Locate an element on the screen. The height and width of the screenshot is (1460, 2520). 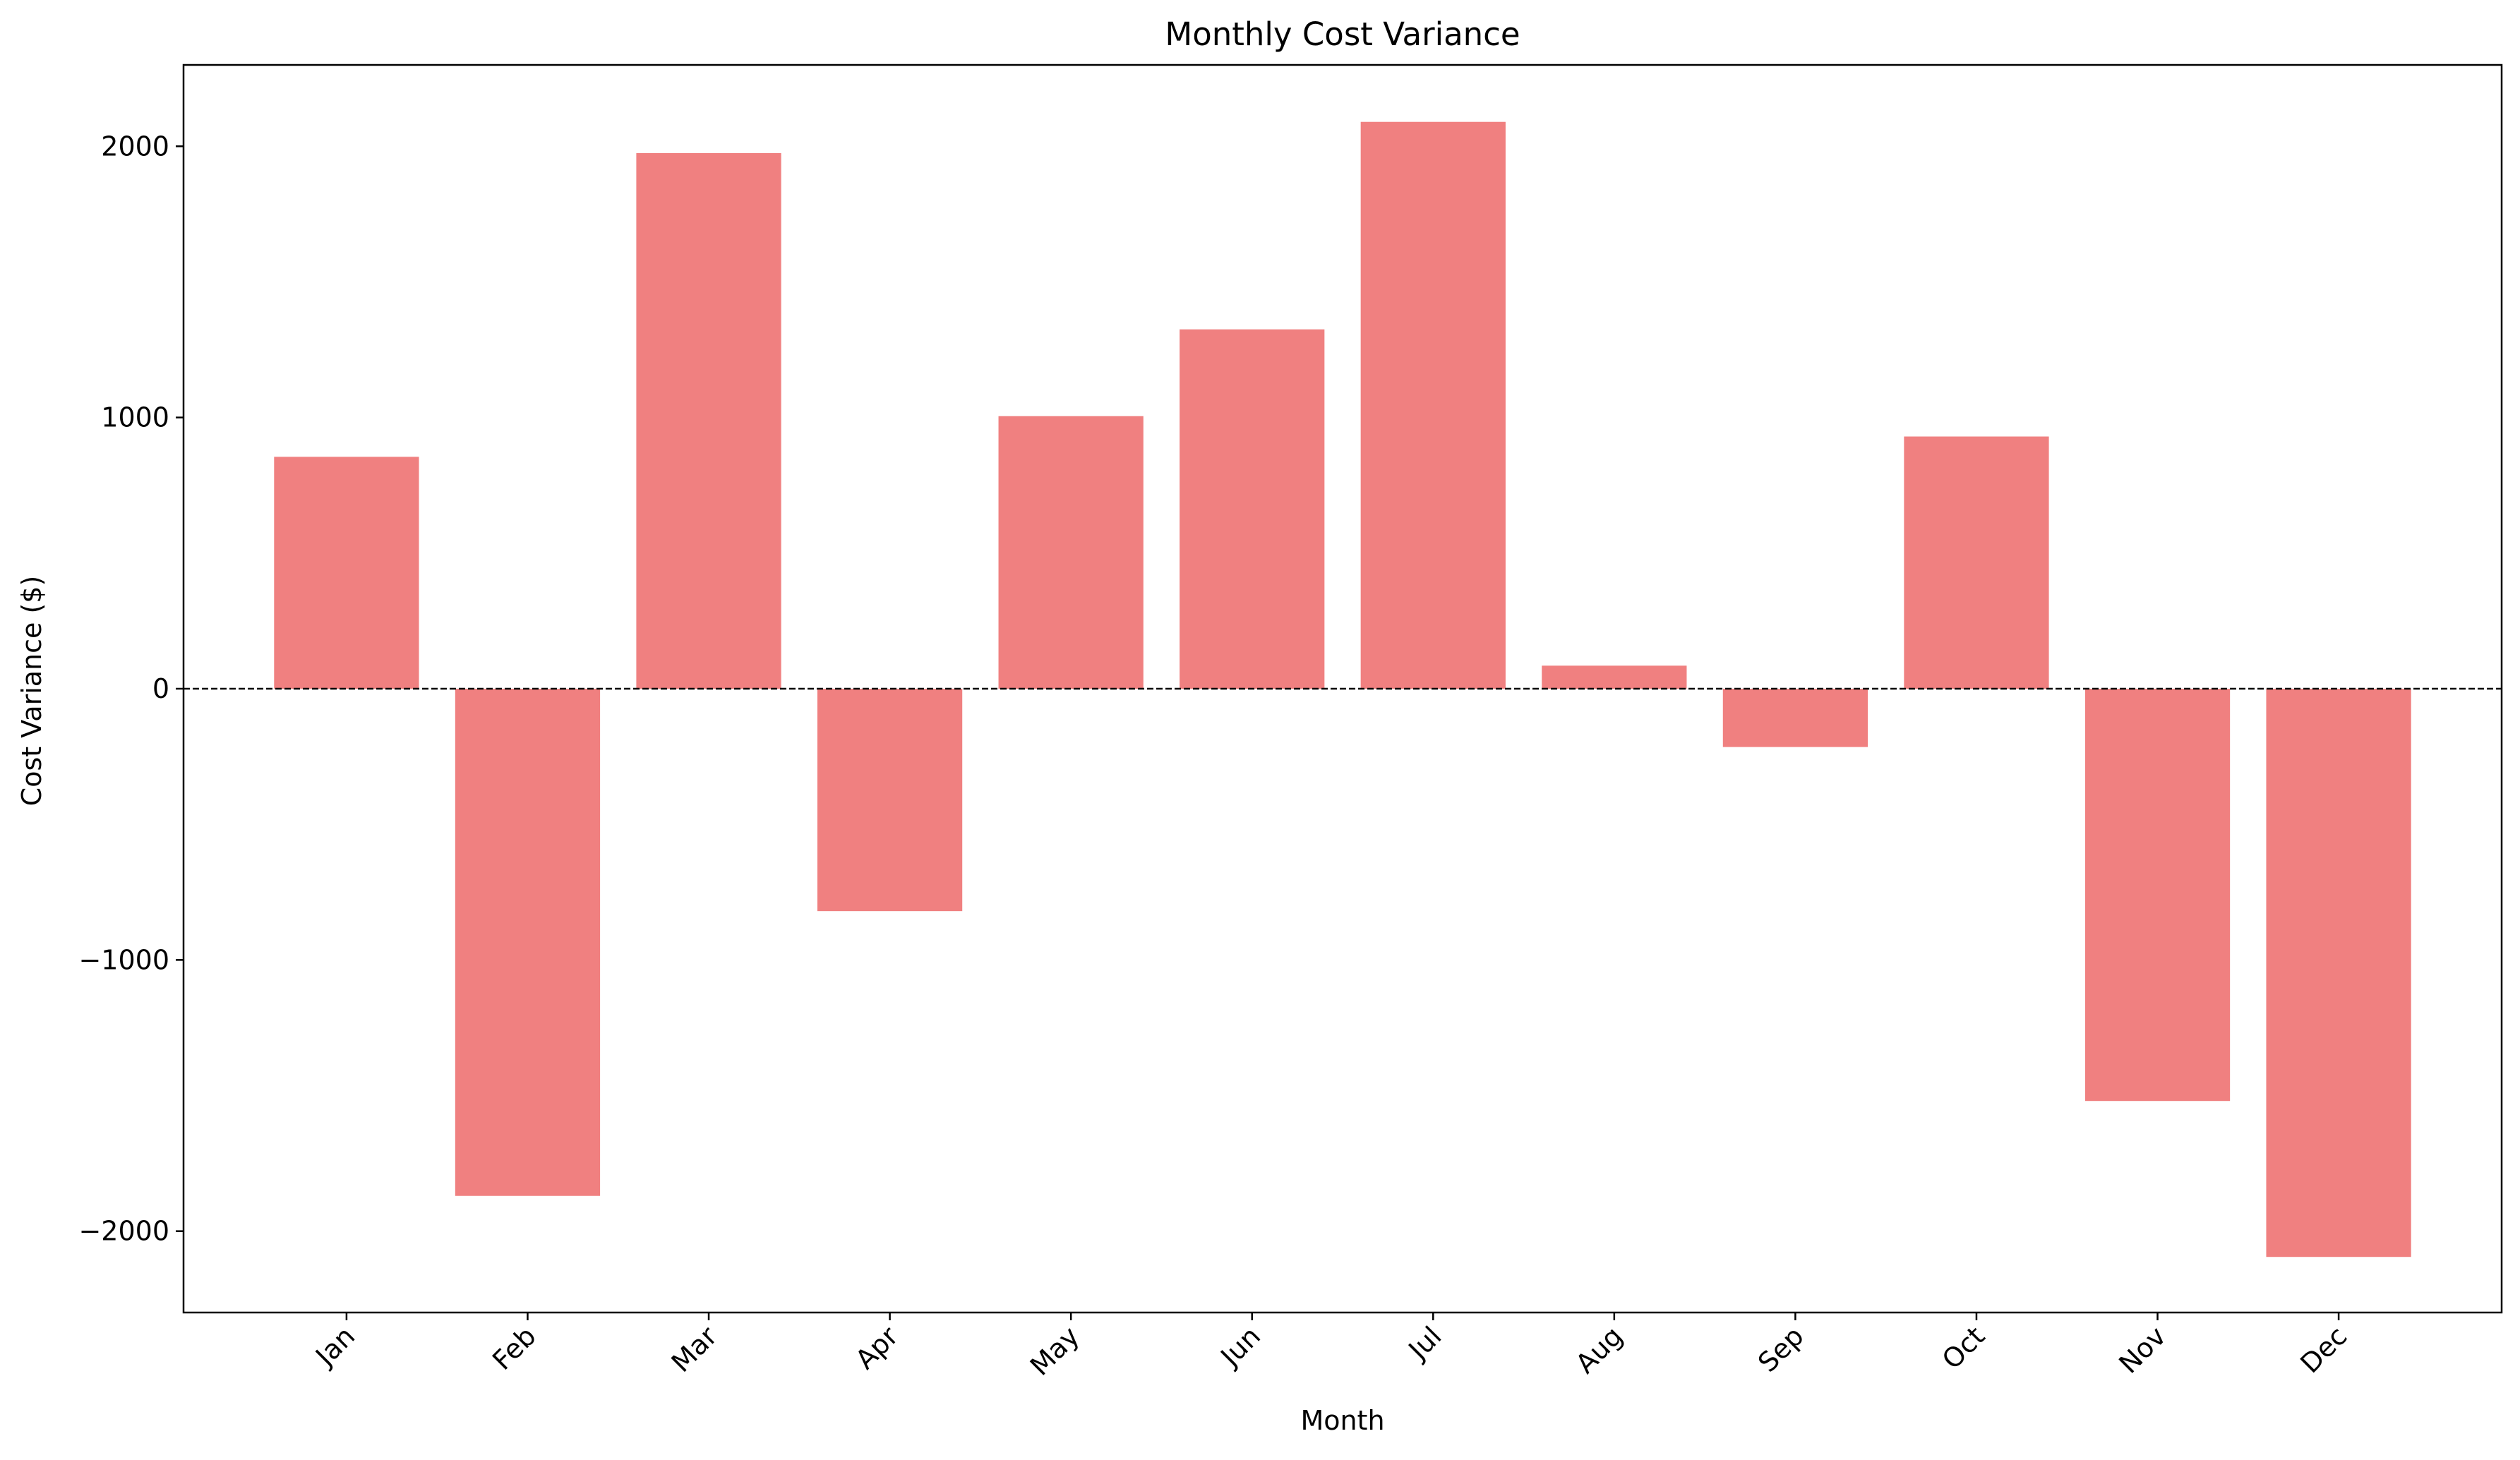
x-tick-label-aug: Aug is located at coordinates (1600, 1350).